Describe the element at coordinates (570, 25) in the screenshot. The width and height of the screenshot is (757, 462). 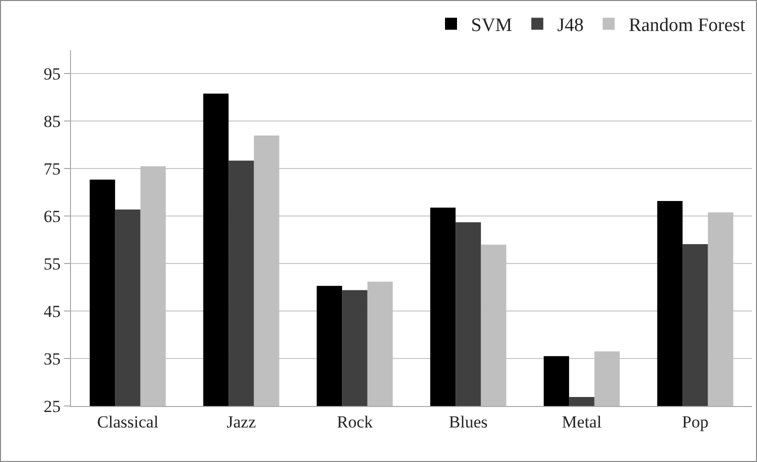
I see `legend-label: J48` at that location.